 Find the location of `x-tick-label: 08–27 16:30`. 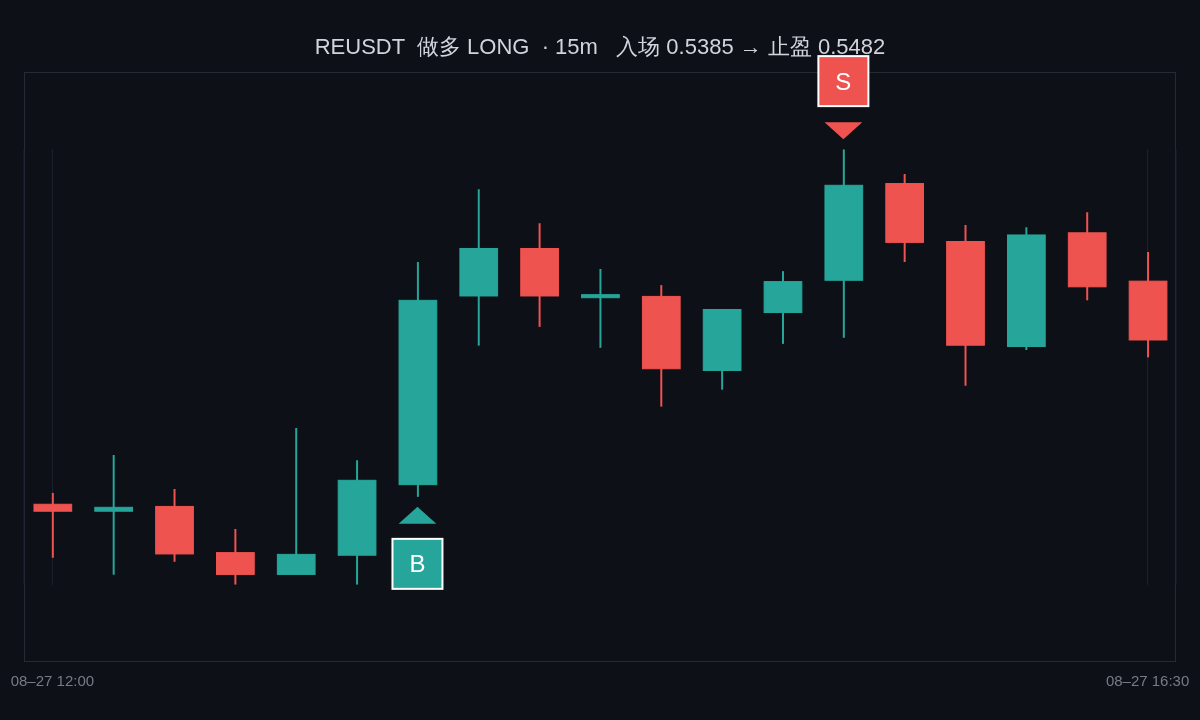

x-tick-label: 08–27 16:30 is located at coordinates (1147, 680).